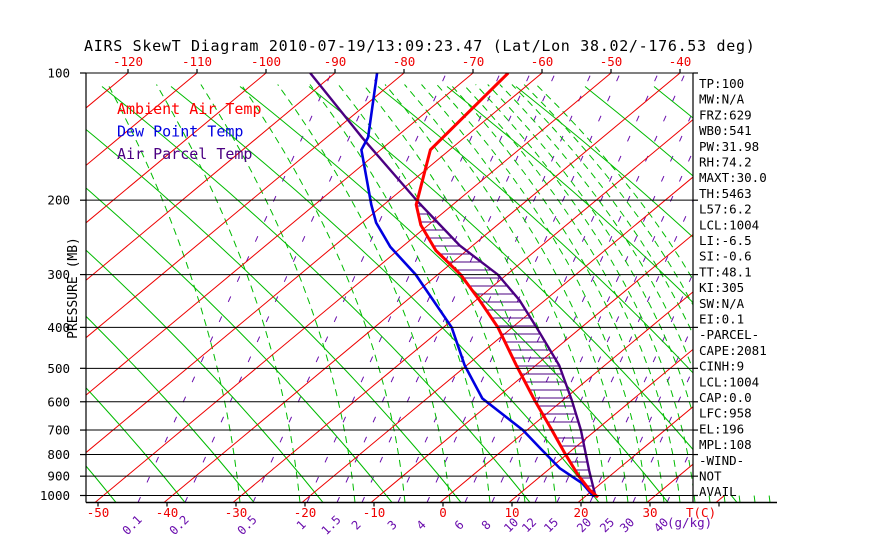  Describe the element at coordinates (680, 61) in the screenshot. I see `top-axis-label: -40` at that location.